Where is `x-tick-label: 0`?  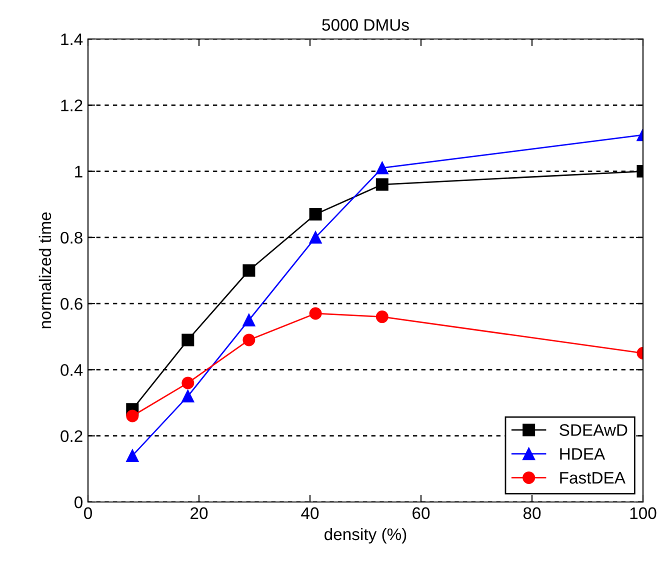
x-tick-label: 0 is located at coordinates (88, 513).